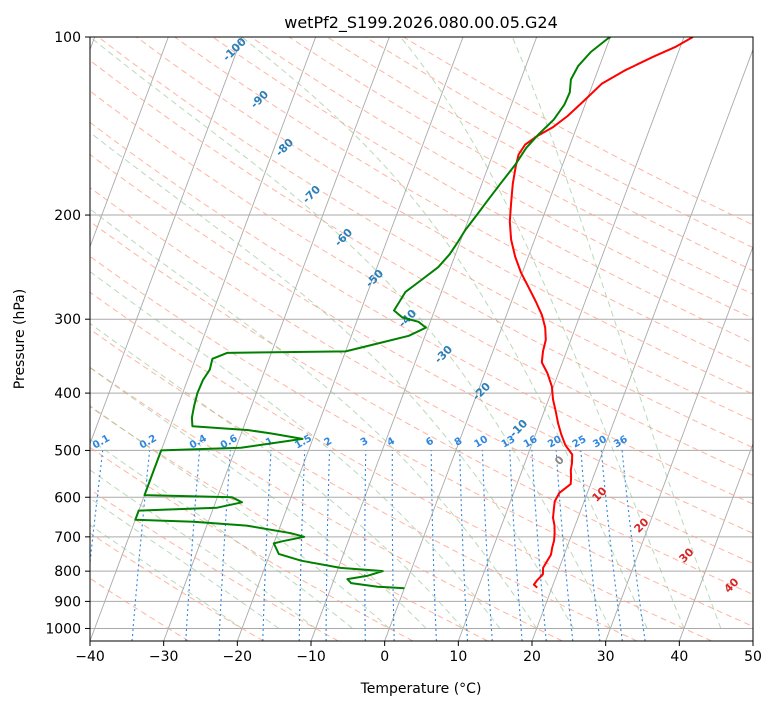  Describe the element at coordinates (20, 339) in the screenshot. I see `y-axis-label: Pressure (hPa)` at that location.